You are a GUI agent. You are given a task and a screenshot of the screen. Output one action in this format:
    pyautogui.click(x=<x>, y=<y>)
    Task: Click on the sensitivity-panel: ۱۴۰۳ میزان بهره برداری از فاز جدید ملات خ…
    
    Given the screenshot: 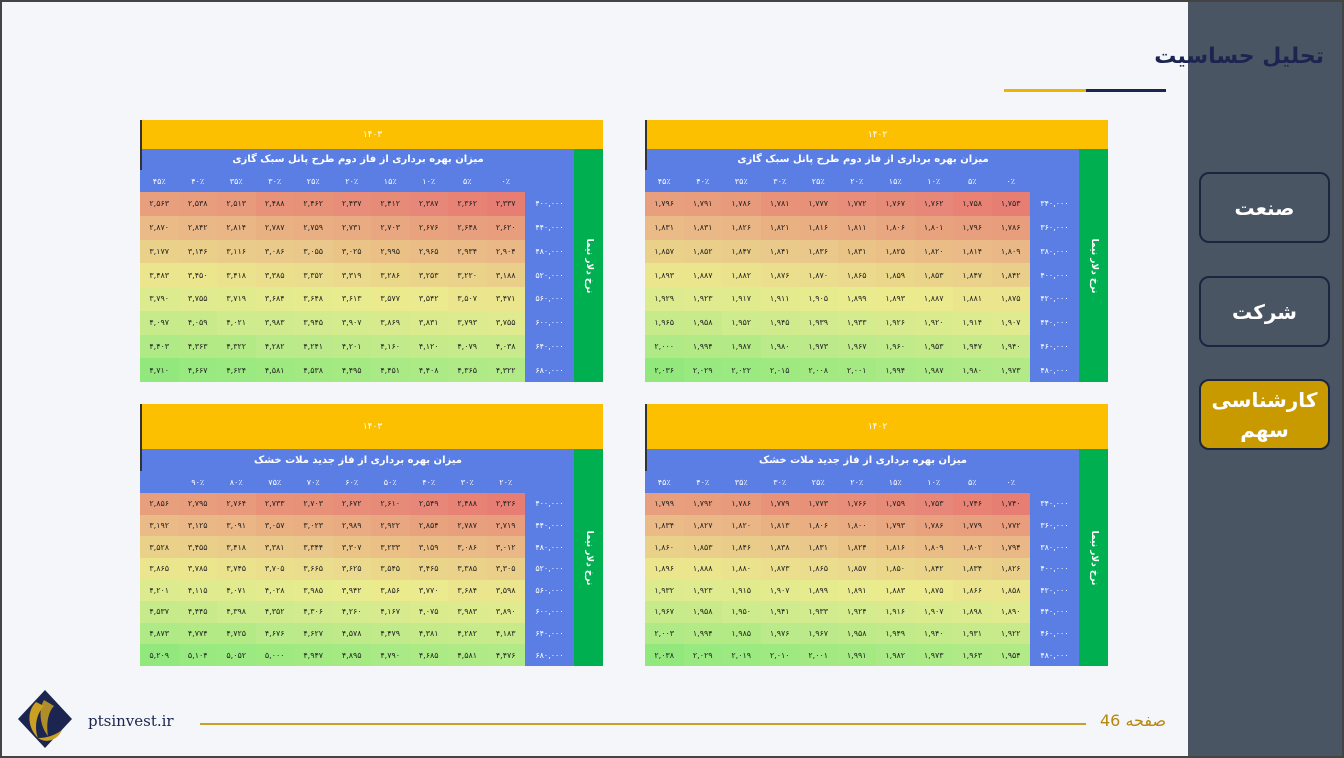 What is the action you would take?
    pyautogui.click(x=371, y=535)
    